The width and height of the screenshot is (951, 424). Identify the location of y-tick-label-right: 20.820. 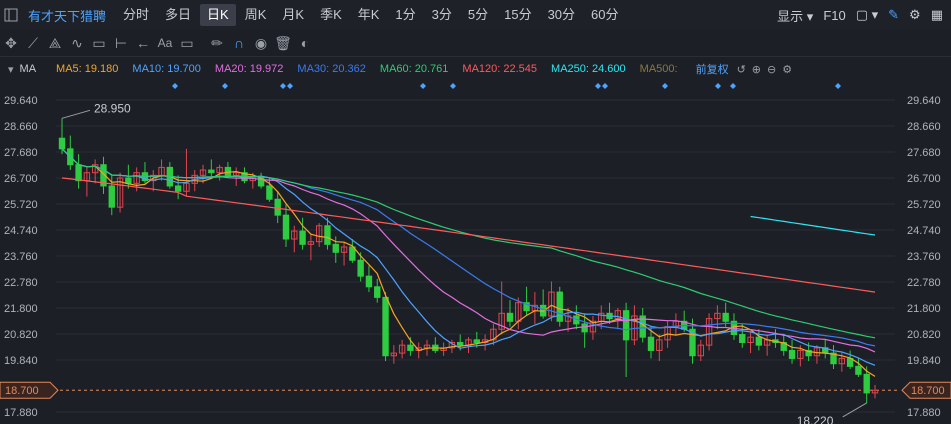
(924, 335).